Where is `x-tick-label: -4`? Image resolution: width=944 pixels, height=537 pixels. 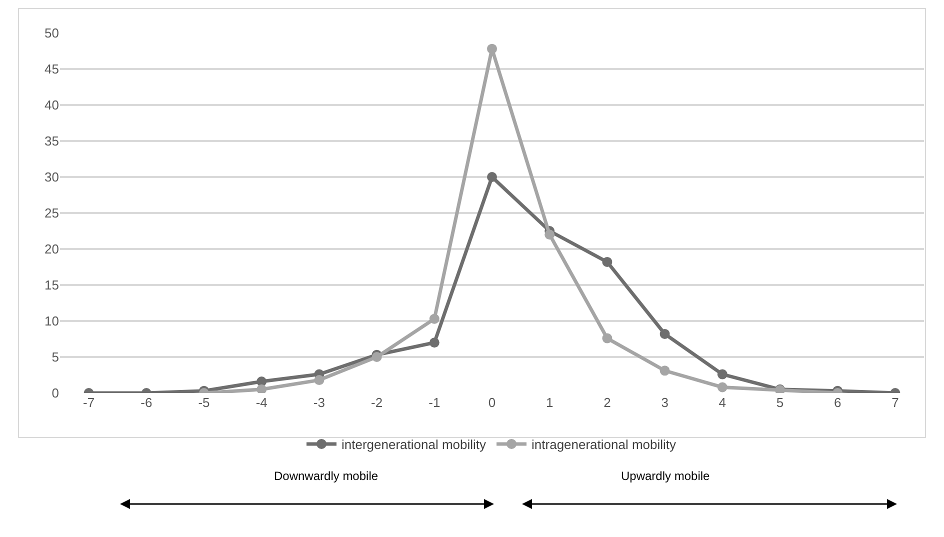
x-tick-label: -4 is located at coordinates (262, 402).